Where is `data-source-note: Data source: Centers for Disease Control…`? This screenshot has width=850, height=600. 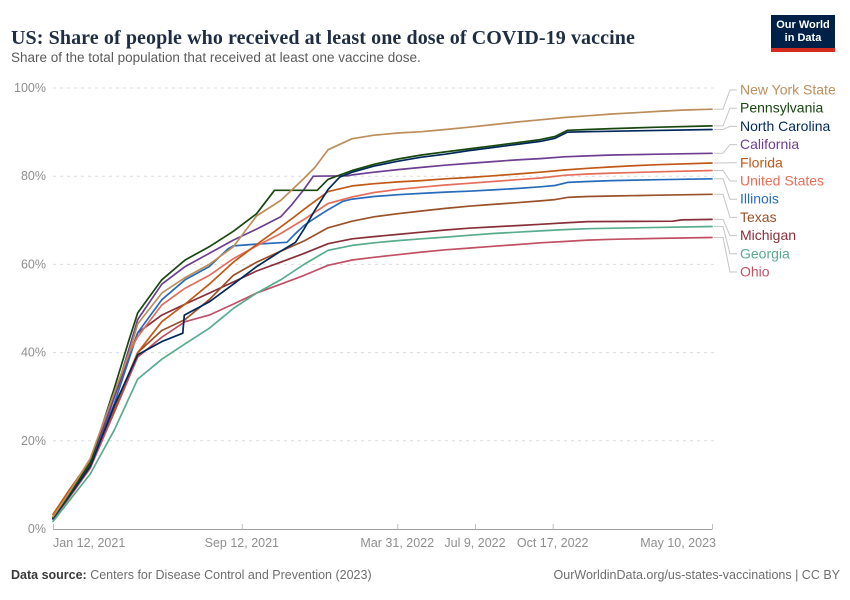
data-source-note: Data source: Centers for Disease Control… is located at coordinates (191, 575).